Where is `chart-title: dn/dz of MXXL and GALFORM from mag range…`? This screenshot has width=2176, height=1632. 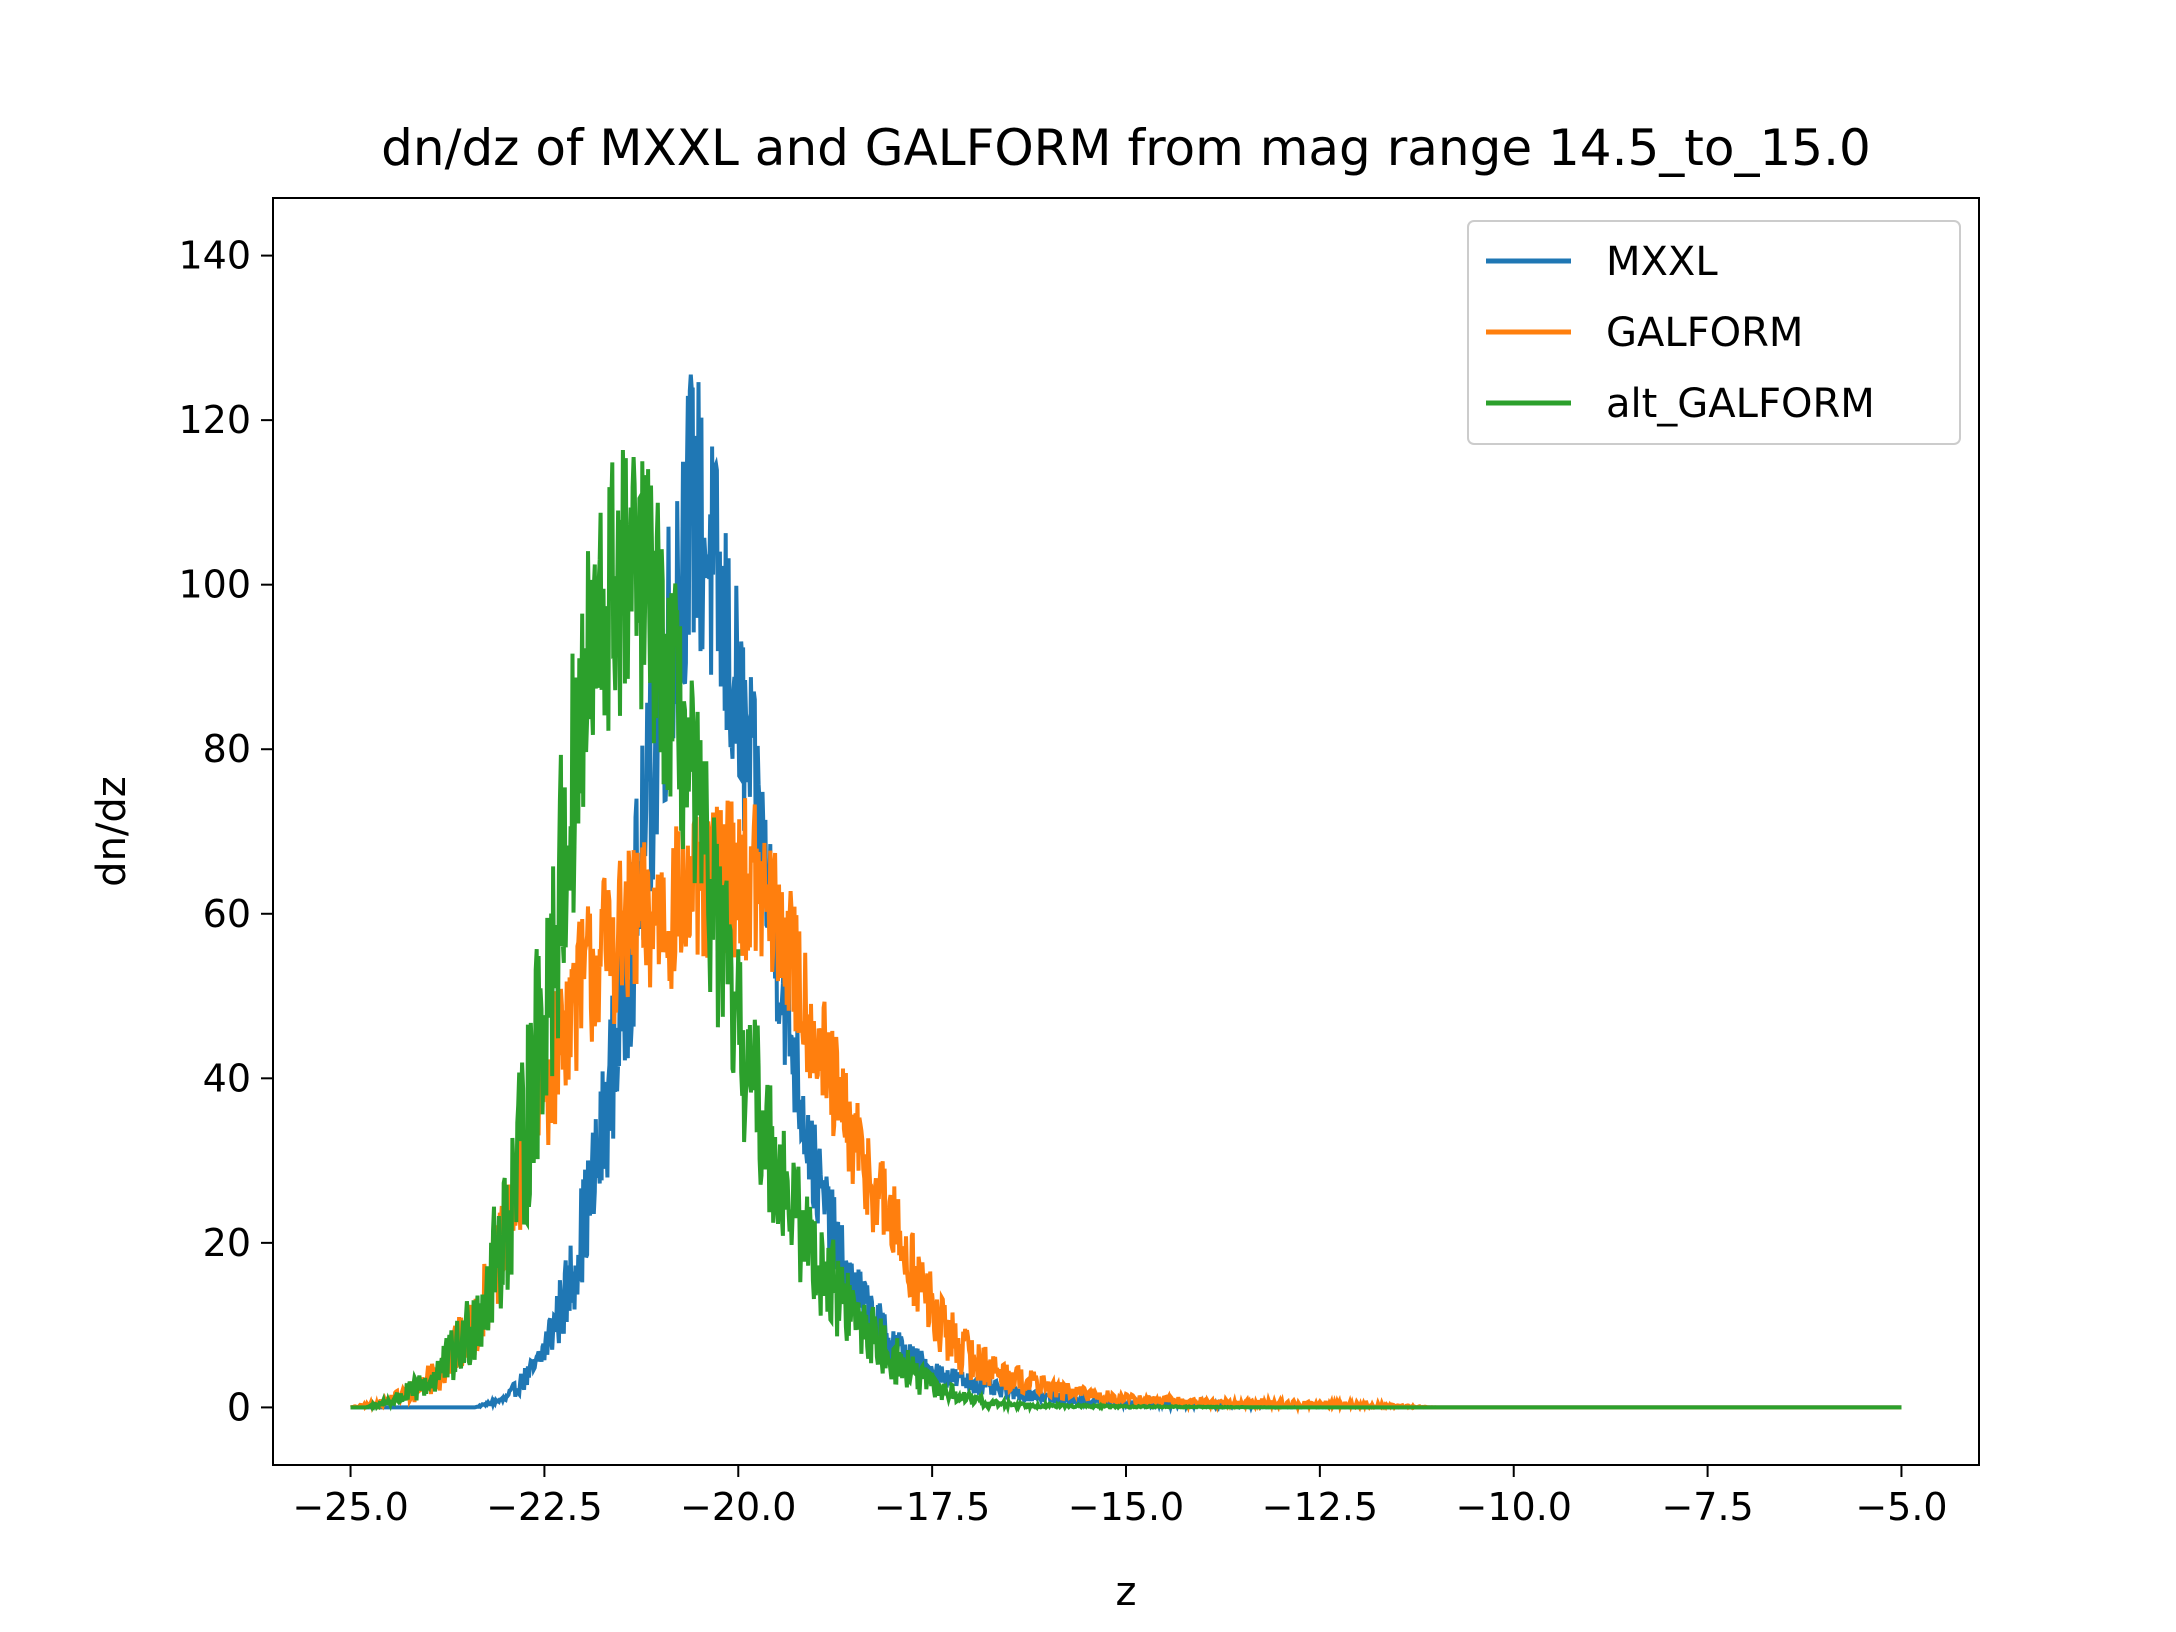 chart-title: dn/dz of MXXL and GALFORM from mag range… is located at coordinates (1126, 148).